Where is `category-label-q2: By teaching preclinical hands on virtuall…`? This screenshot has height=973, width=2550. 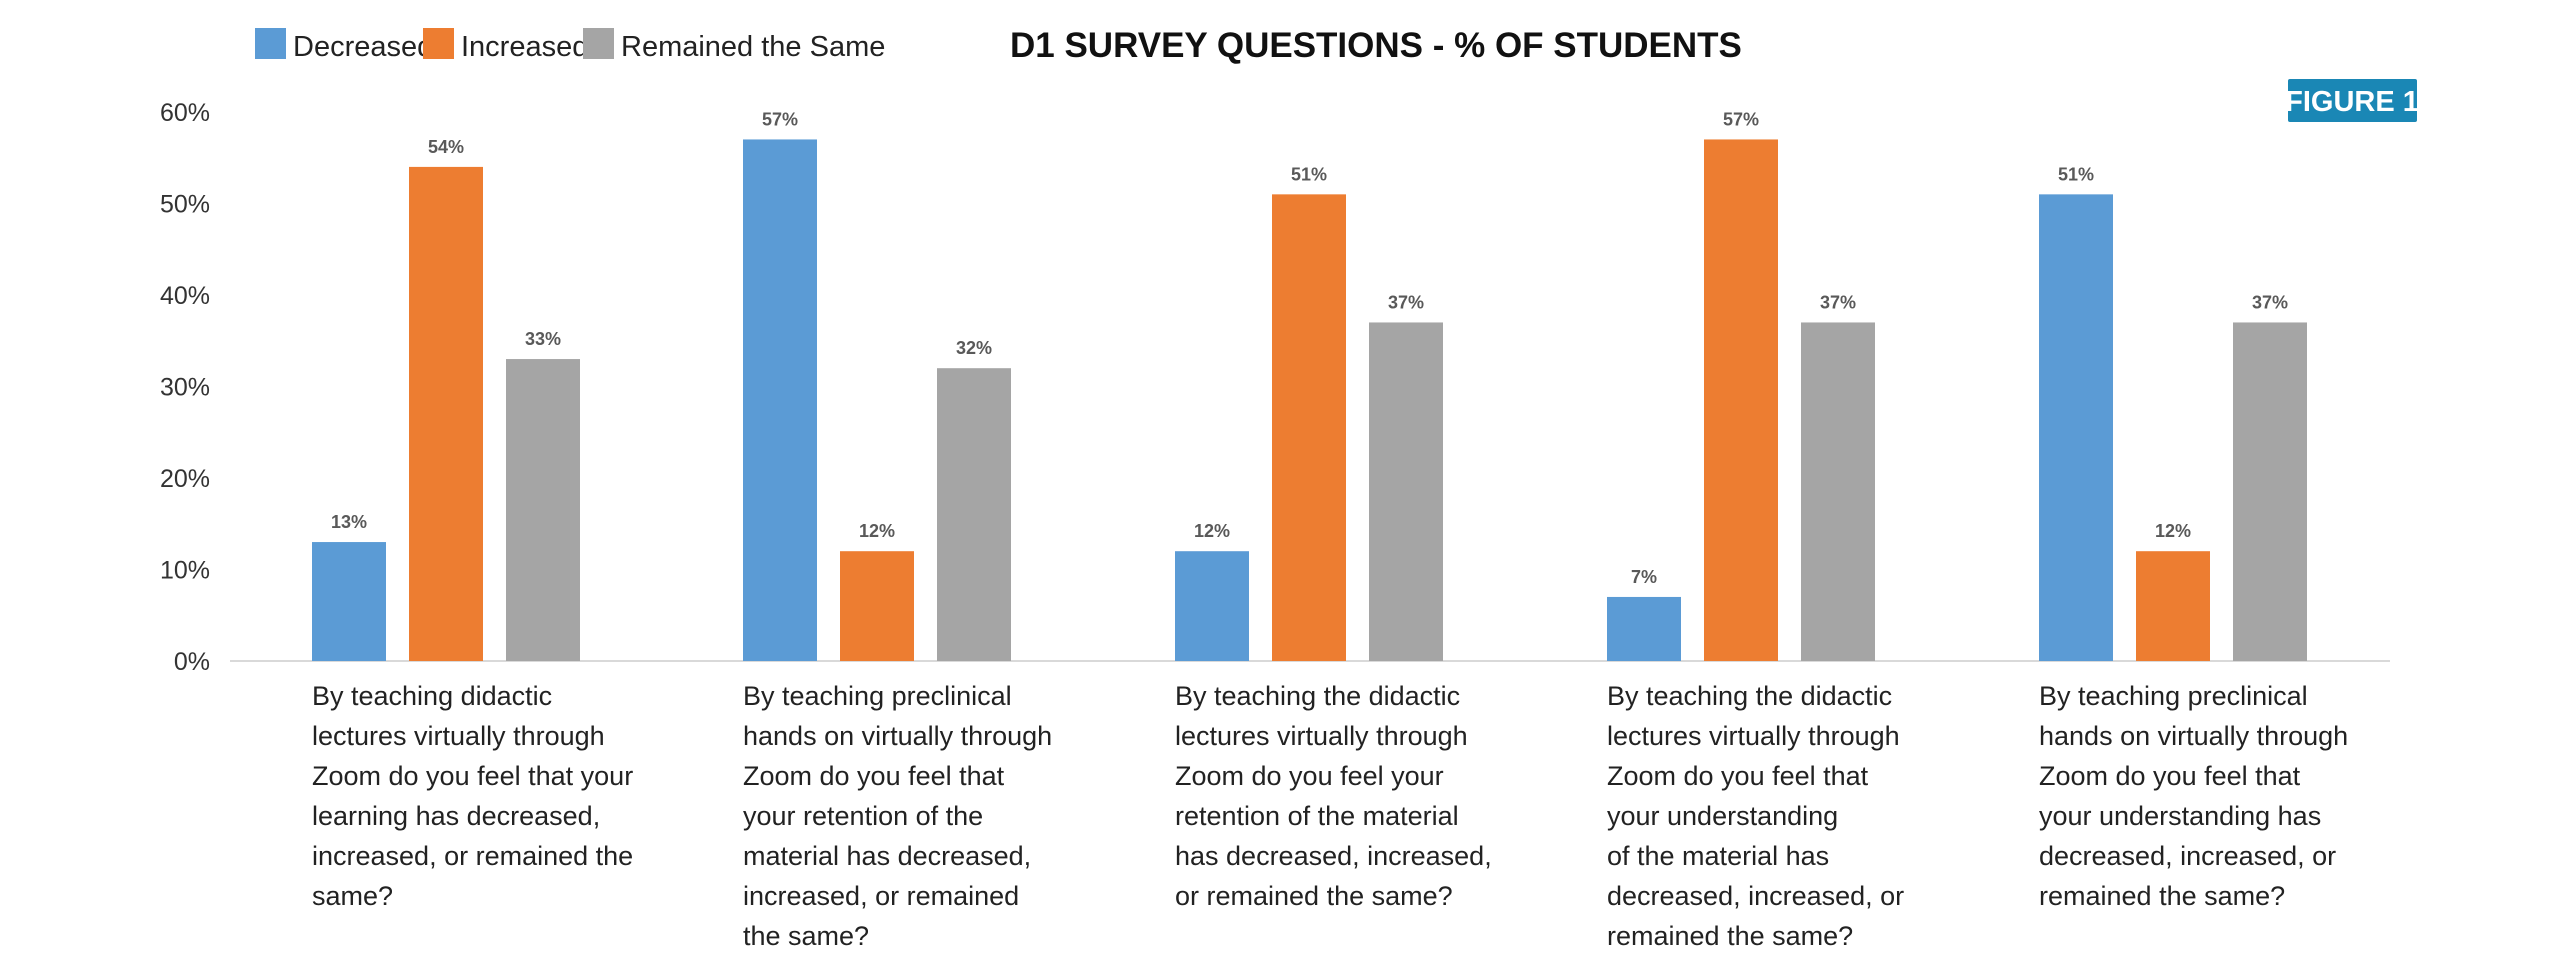 category-label-q2: By teaching preclinical hands on virtuall… is located at coordinates (897, 816).